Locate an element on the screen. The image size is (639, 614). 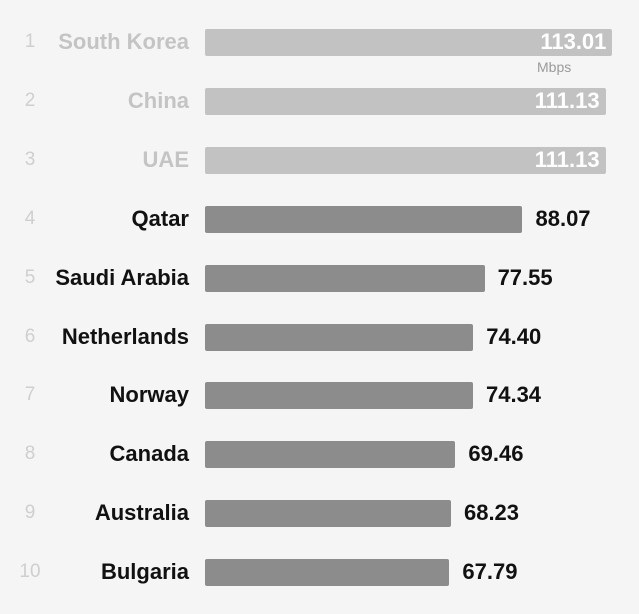
category-label: Canada is located at coordinates (149, 454).